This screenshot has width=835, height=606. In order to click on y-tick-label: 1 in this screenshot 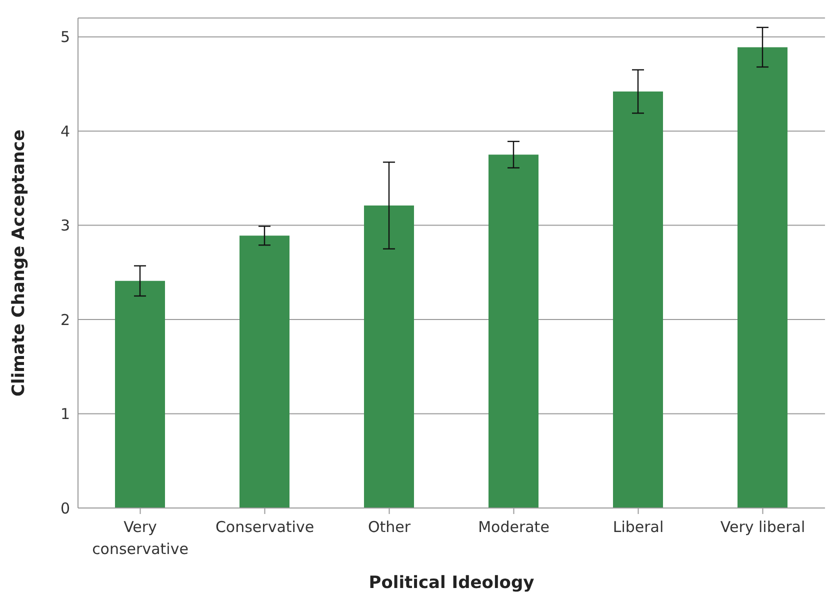, I will do `click(65, 414)`.